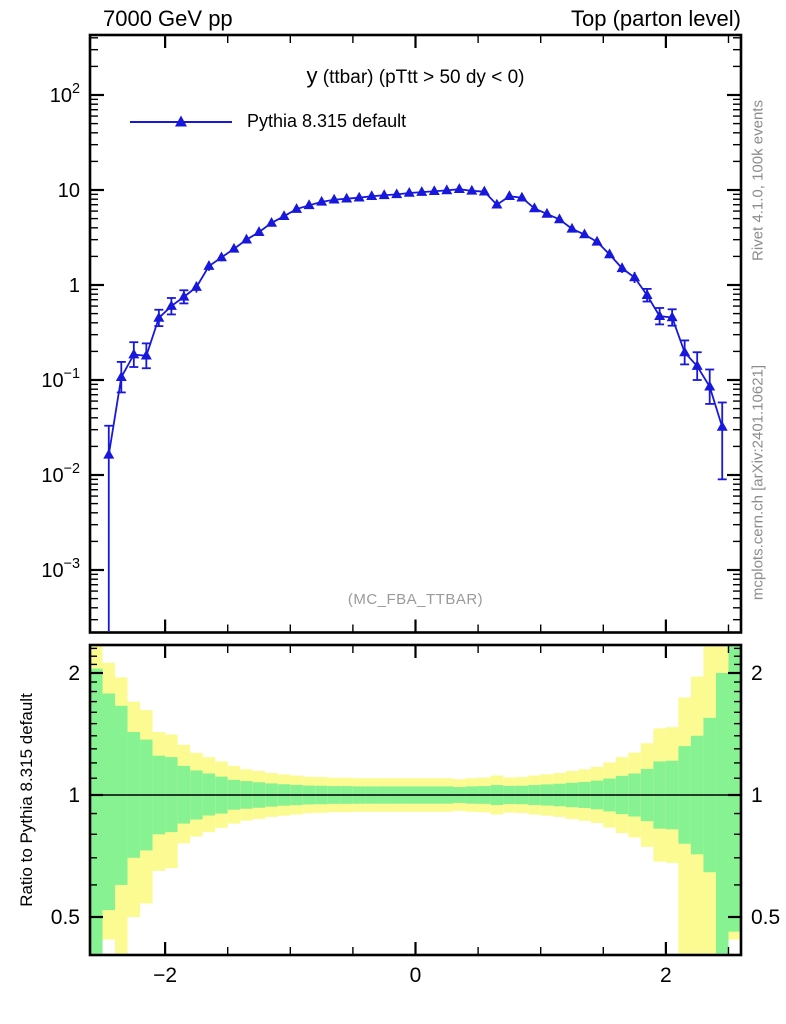  Describe the element at coordinates (666, 975) in the screenshot. I see `x-tick-label: 2` at that location.